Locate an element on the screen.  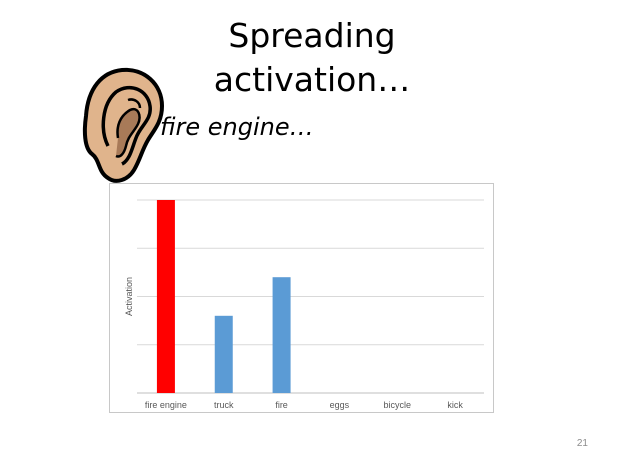
x-tick-label: eggs is located at coordinates (340, 405).